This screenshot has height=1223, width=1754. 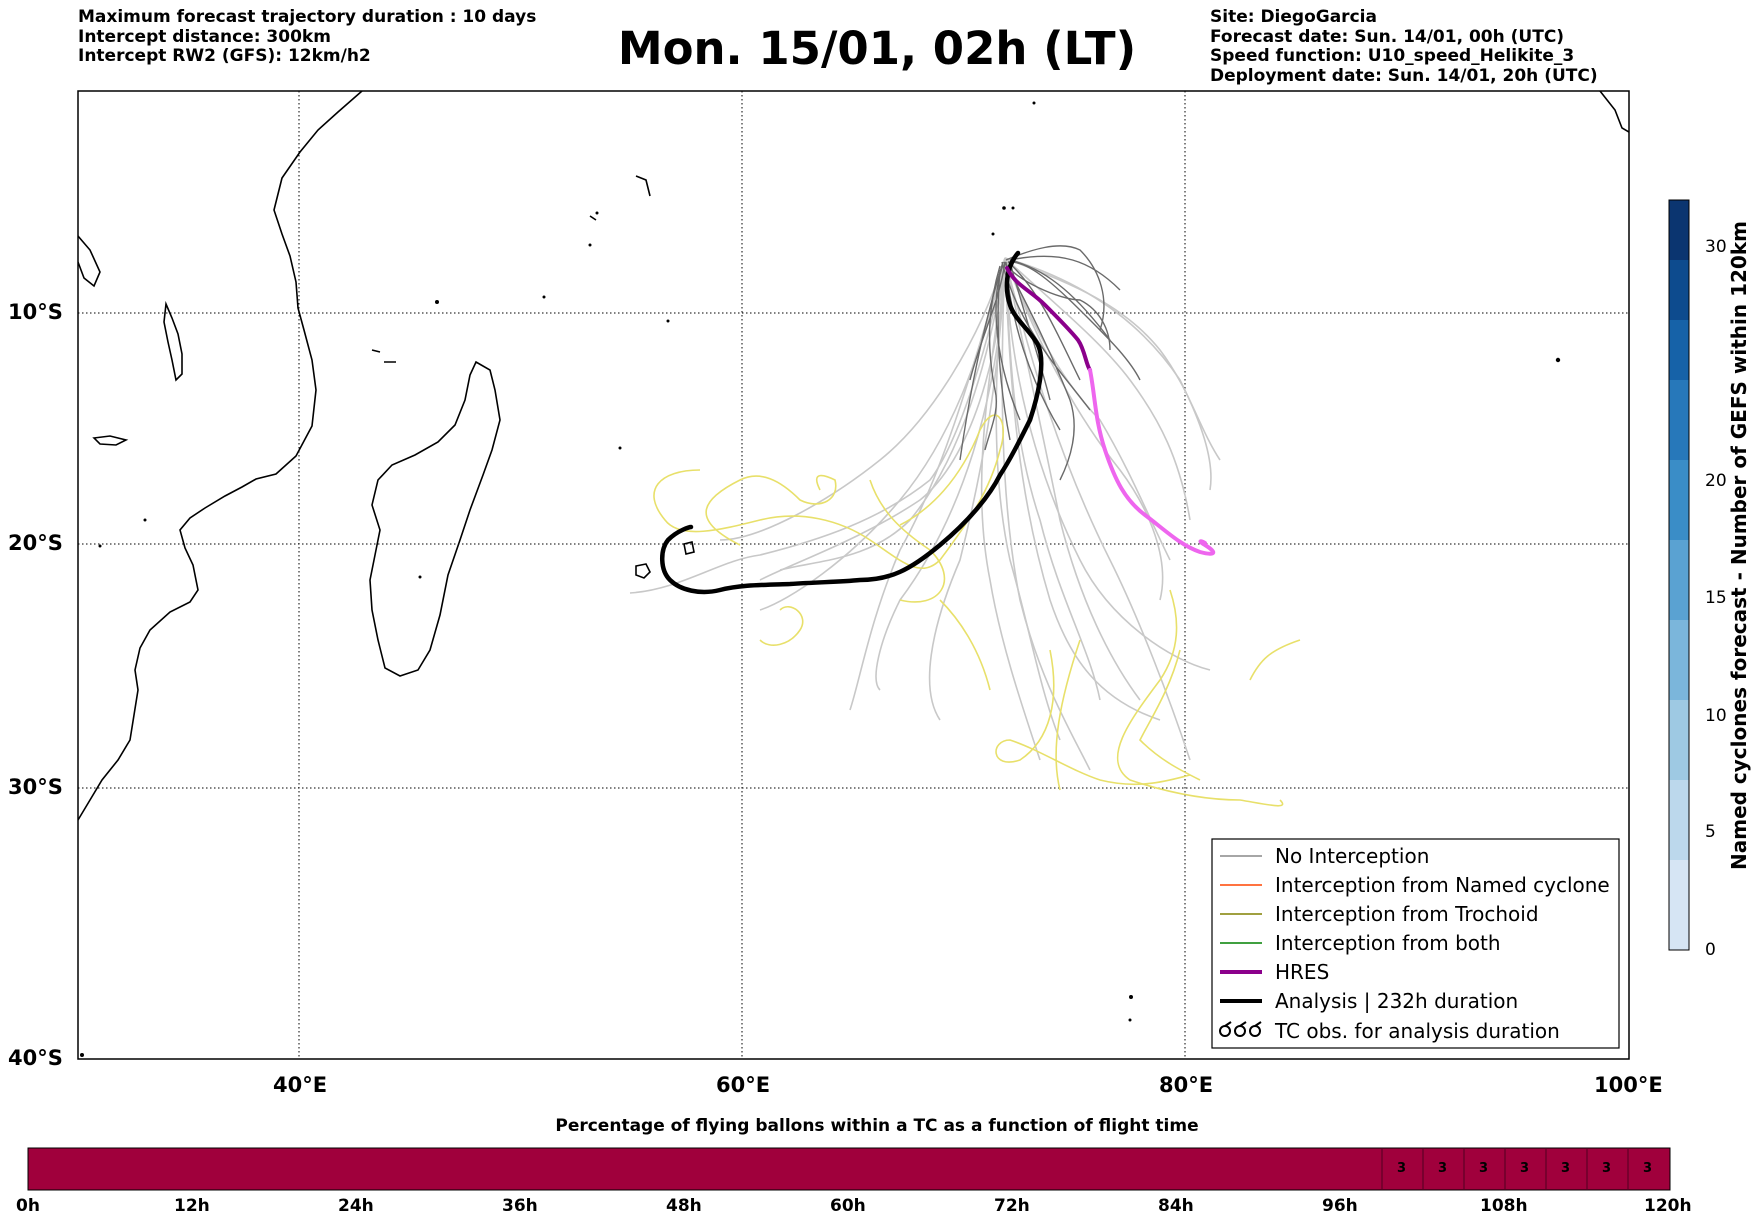 What do you see at coordinates (224, 56) in the screenshot?
I see `intercept-rw2-text: Intercept RW2 (GFS): 12km/h2` at bounding box center [224, 56].